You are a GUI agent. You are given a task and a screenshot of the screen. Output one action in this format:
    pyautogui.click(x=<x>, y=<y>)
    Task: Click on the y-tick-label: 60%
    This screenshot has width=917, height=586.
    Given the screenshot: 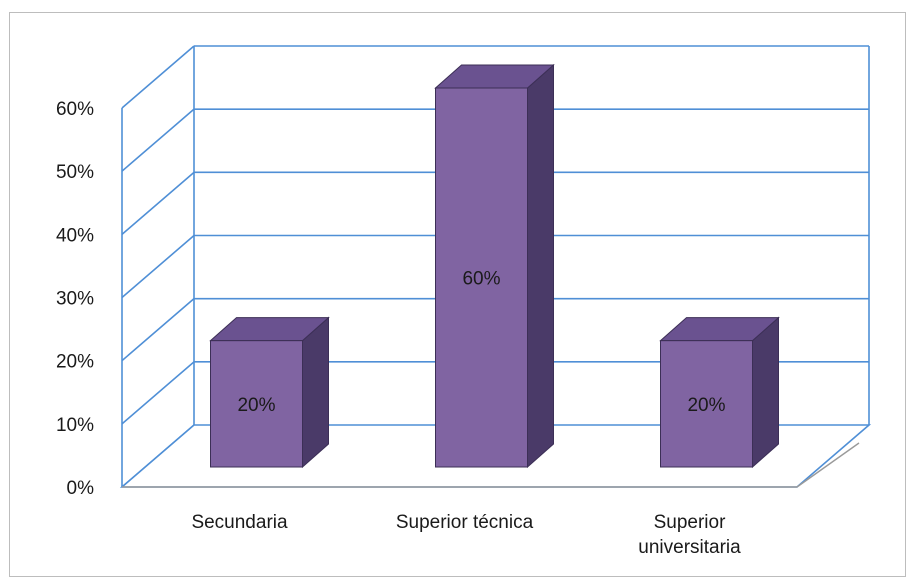 What is the action you would take?
    pyautogui.click(x=75, y=109)
    